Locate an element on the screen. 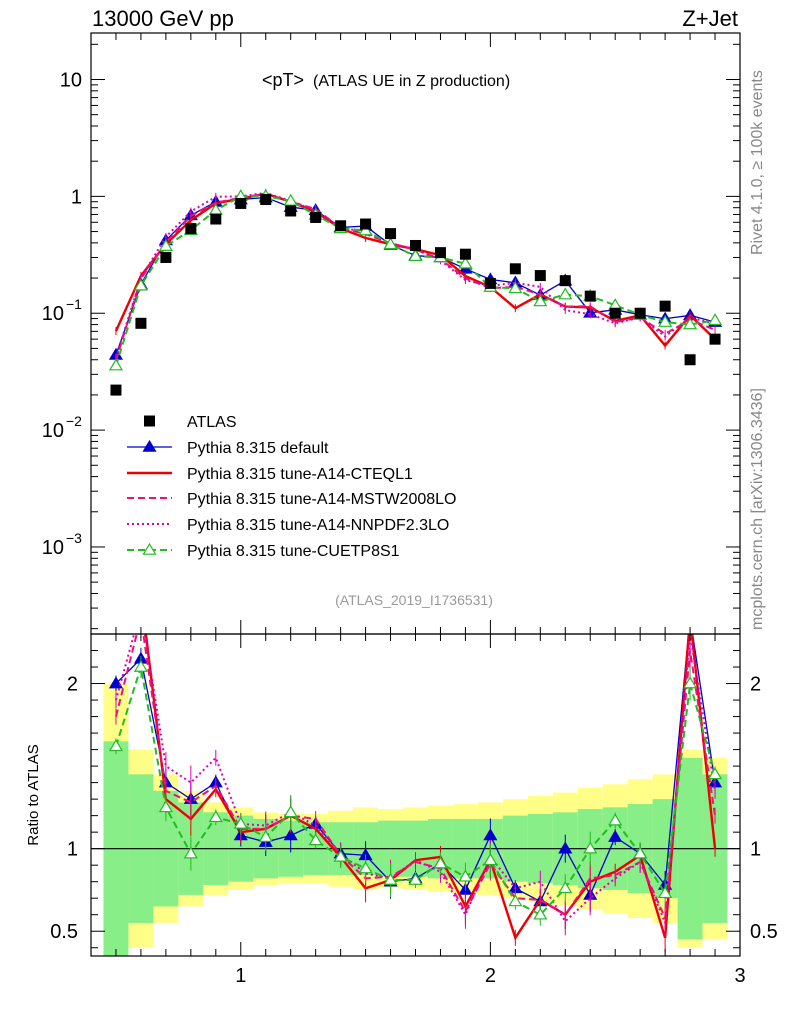  ratio-tick-label: 2 is located at coordinates (72, 685).